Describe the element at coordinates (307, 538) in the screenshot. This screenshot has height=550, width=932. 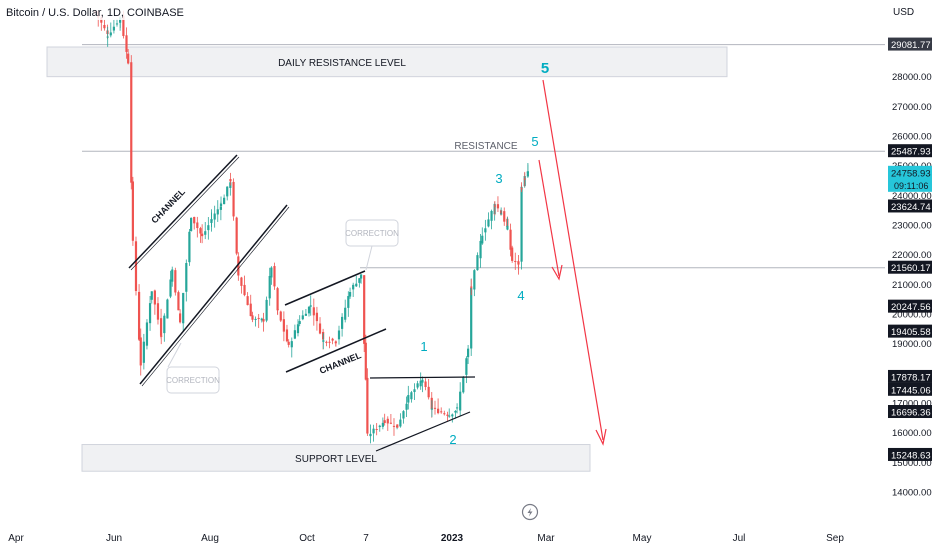
I see `x-tick-label: Oct` at that location.